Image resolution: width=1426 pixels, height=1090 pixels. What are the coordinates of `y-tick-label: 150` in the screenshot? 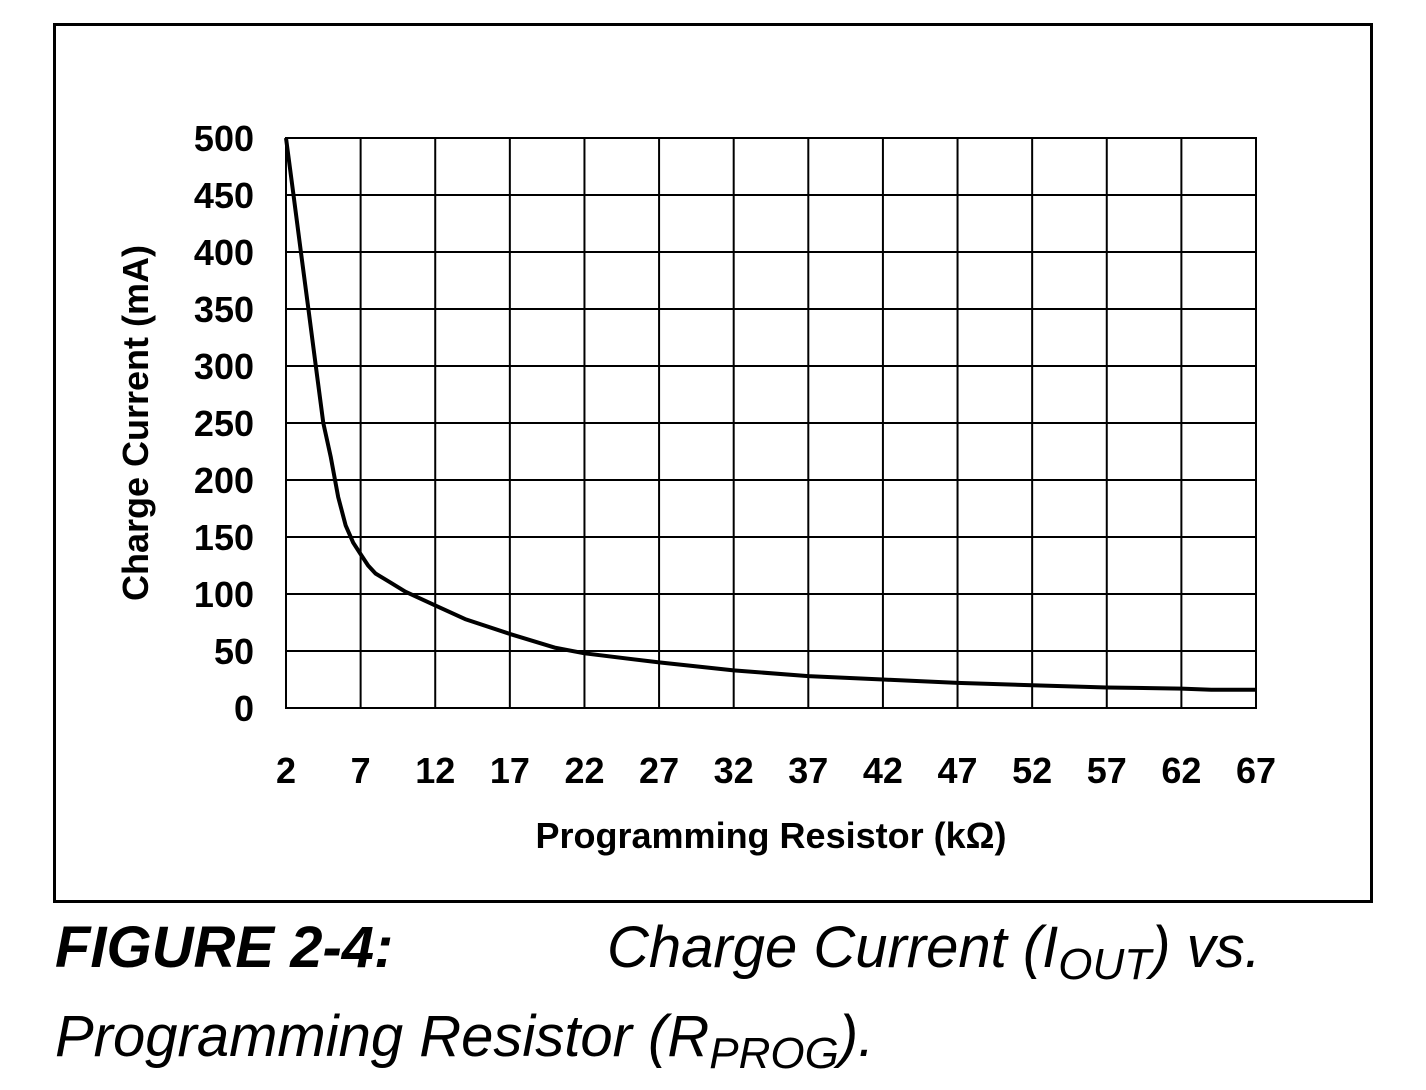 It's located at (224, 537).